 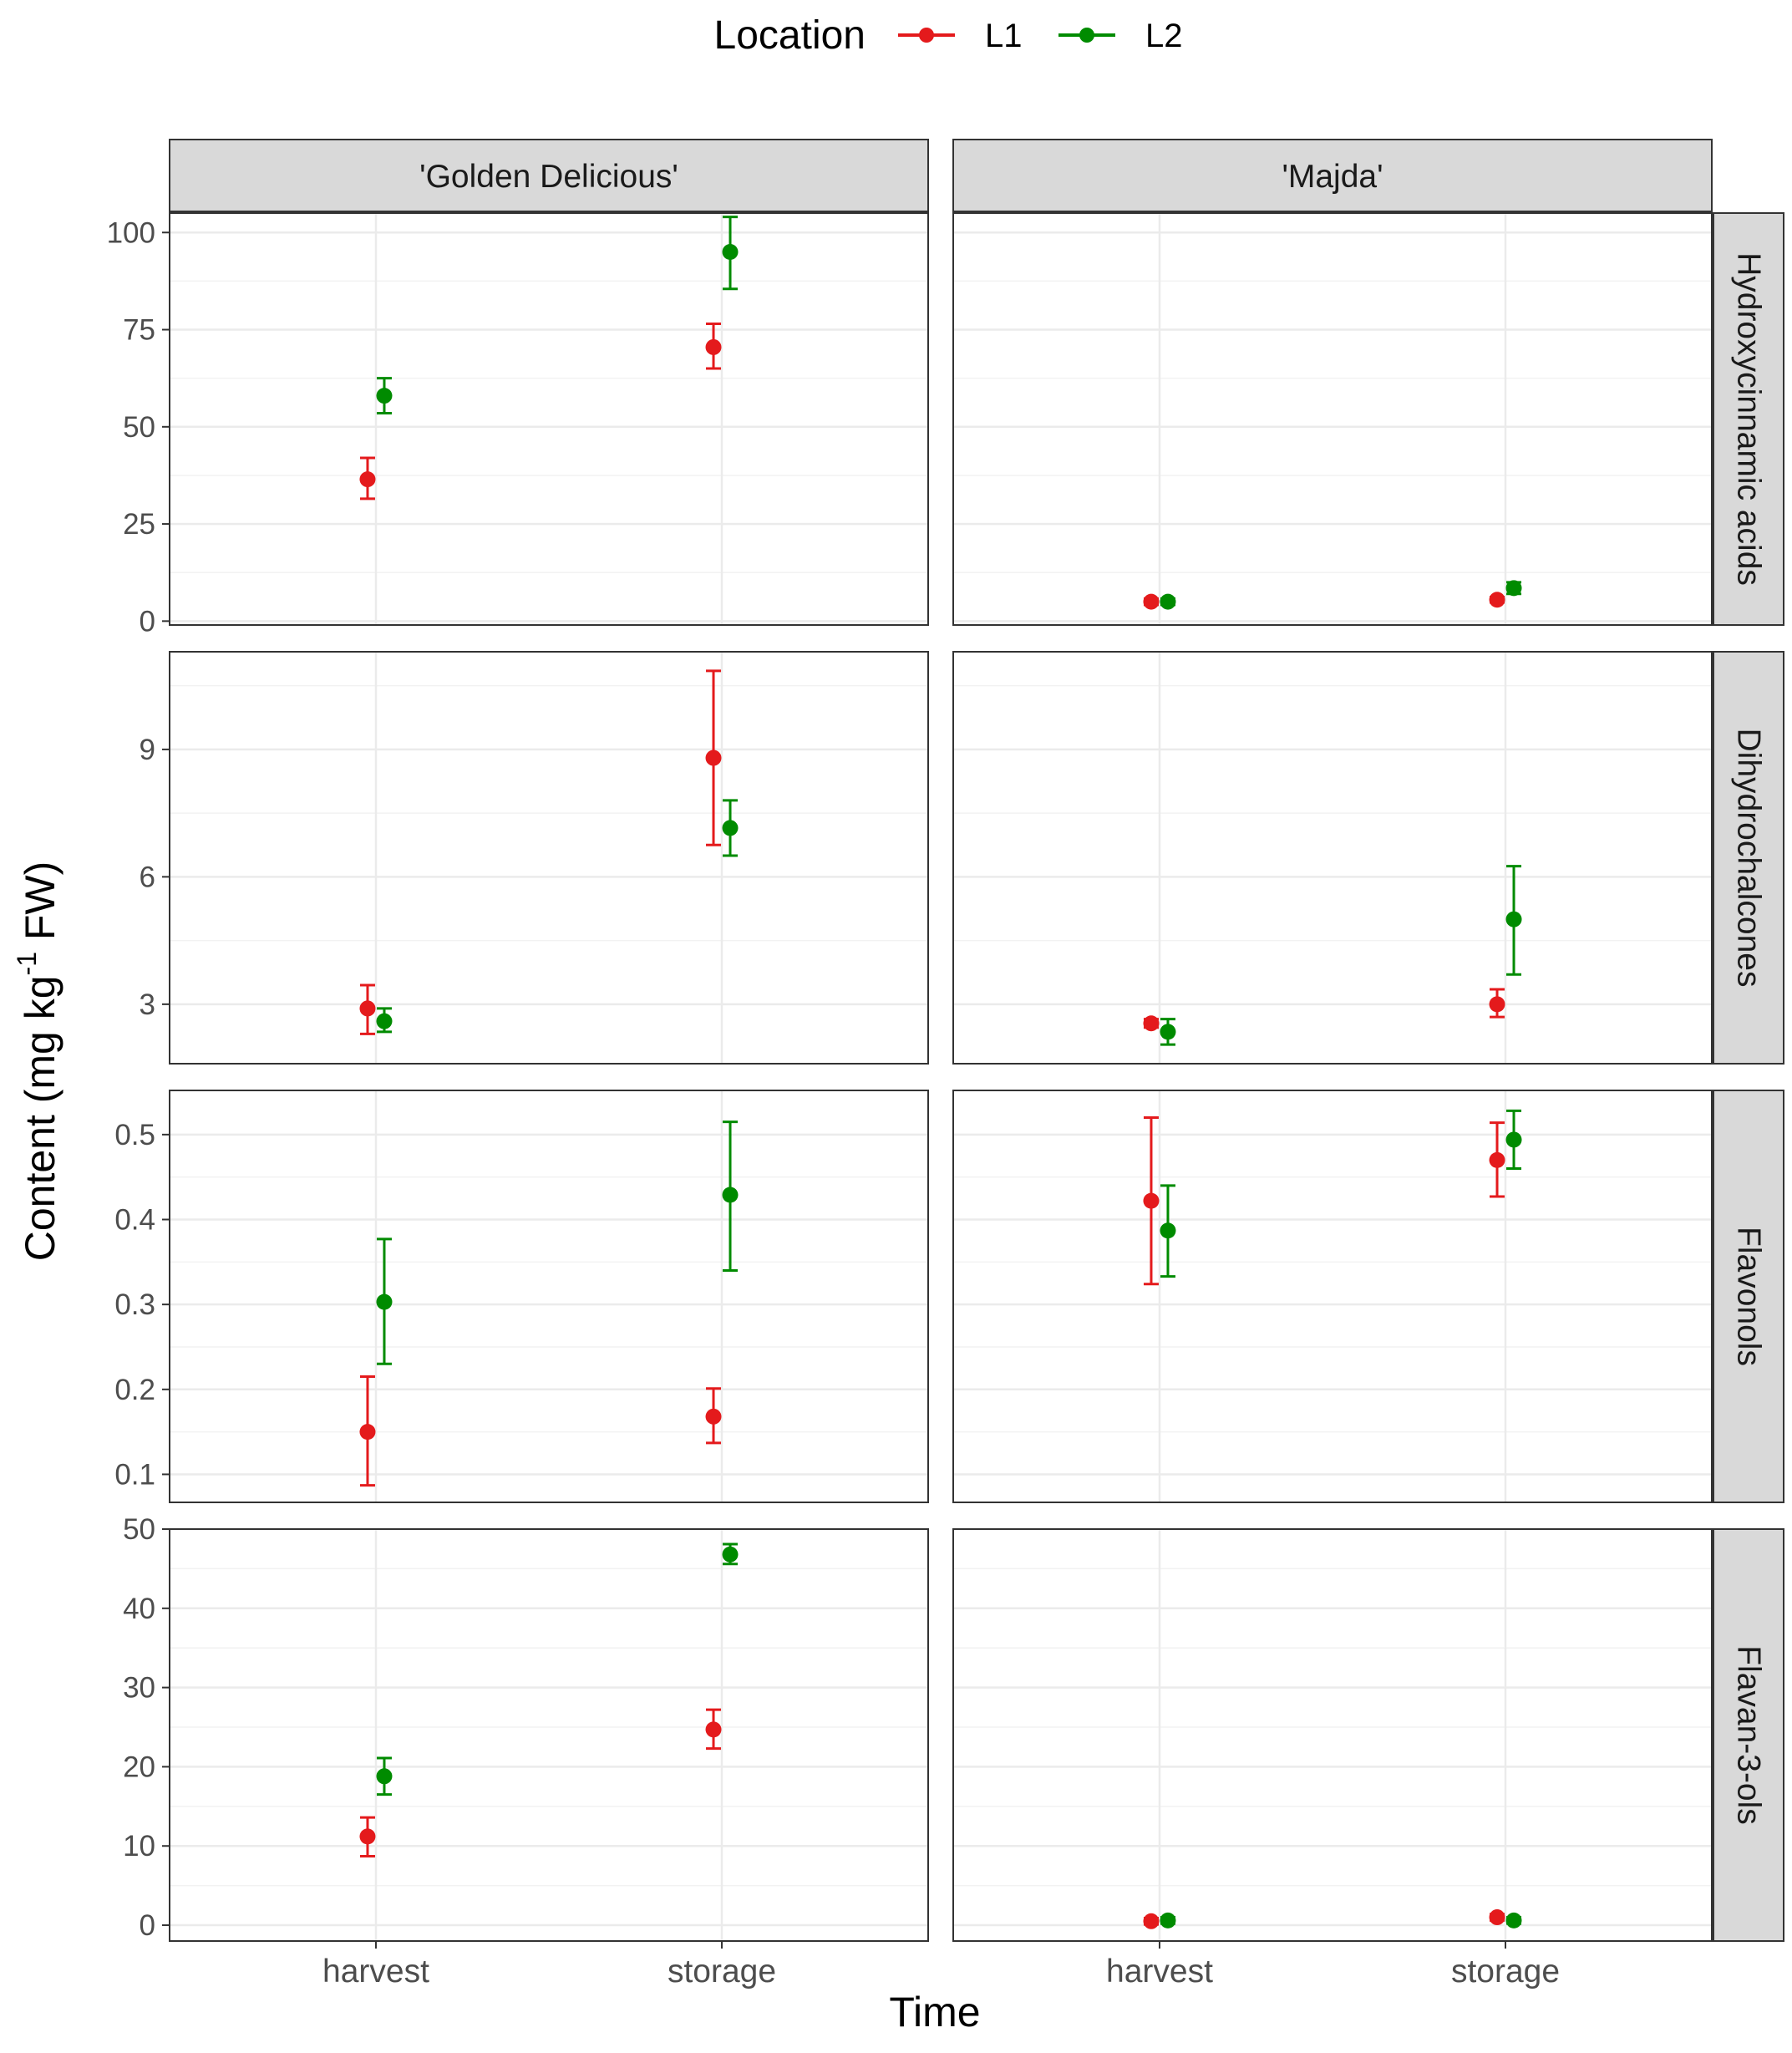 What do you see at coordinates (1164, 36) in the screenshot?
I see `legend-label-l2: L2` at bounding box center [1164, 36].